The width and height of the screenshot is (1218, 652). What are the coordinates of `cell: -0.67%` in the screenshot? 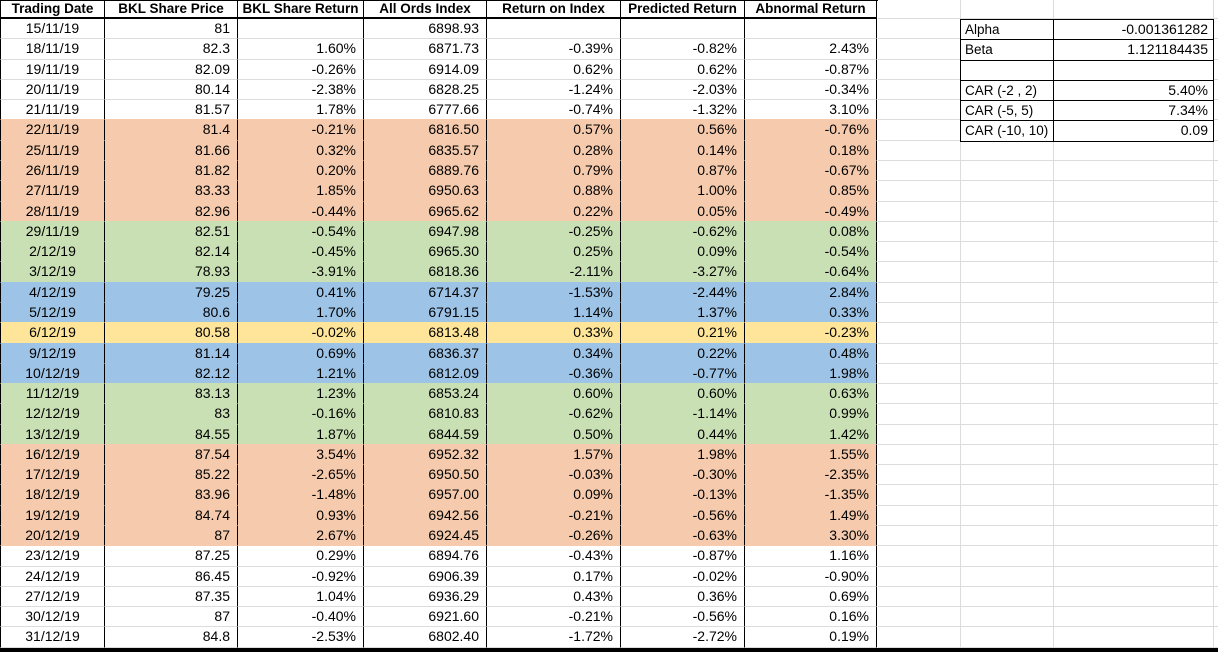 It's located at (811, 171).